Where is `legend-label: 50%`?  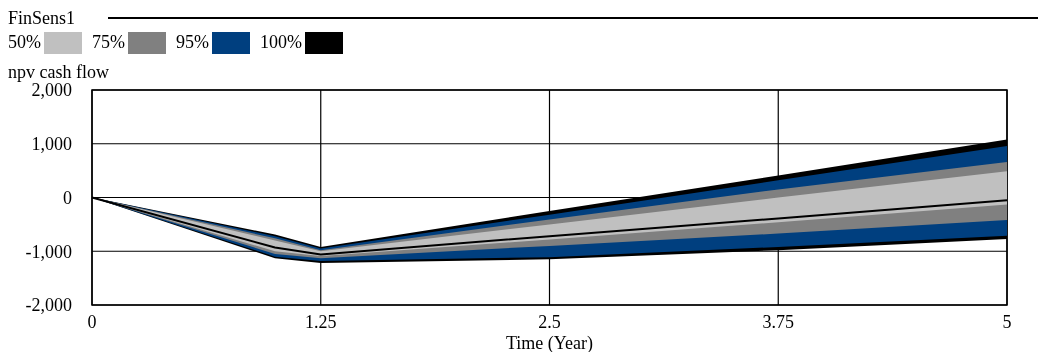
legend-label: 50% is located at coordinates (24, 42).